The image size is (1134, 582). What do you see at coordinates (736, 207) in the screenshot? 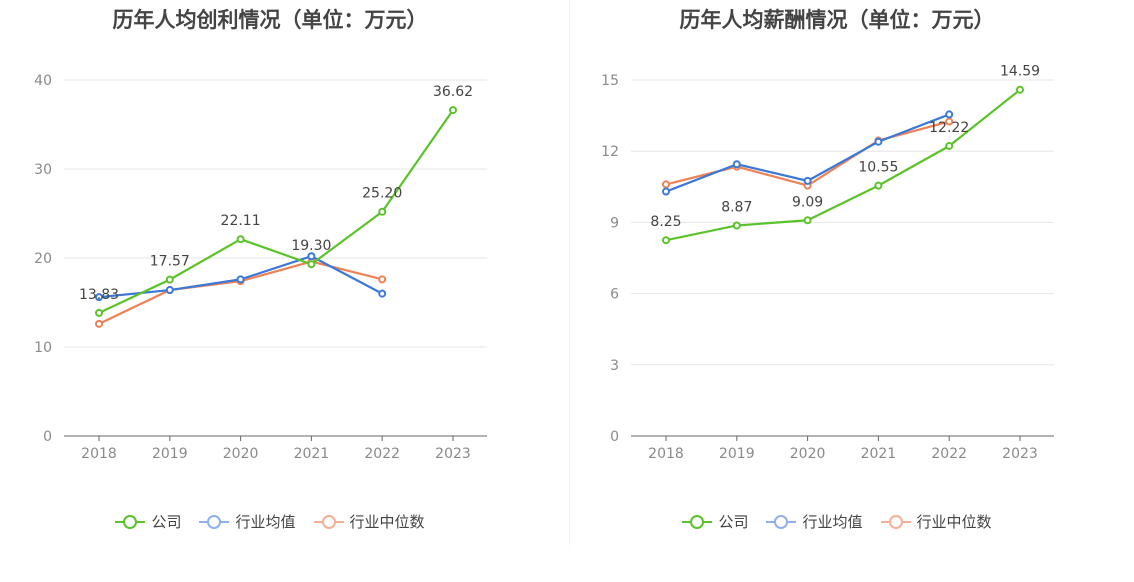
I see `data-label: 8.87` at bounding box center [736, 207].